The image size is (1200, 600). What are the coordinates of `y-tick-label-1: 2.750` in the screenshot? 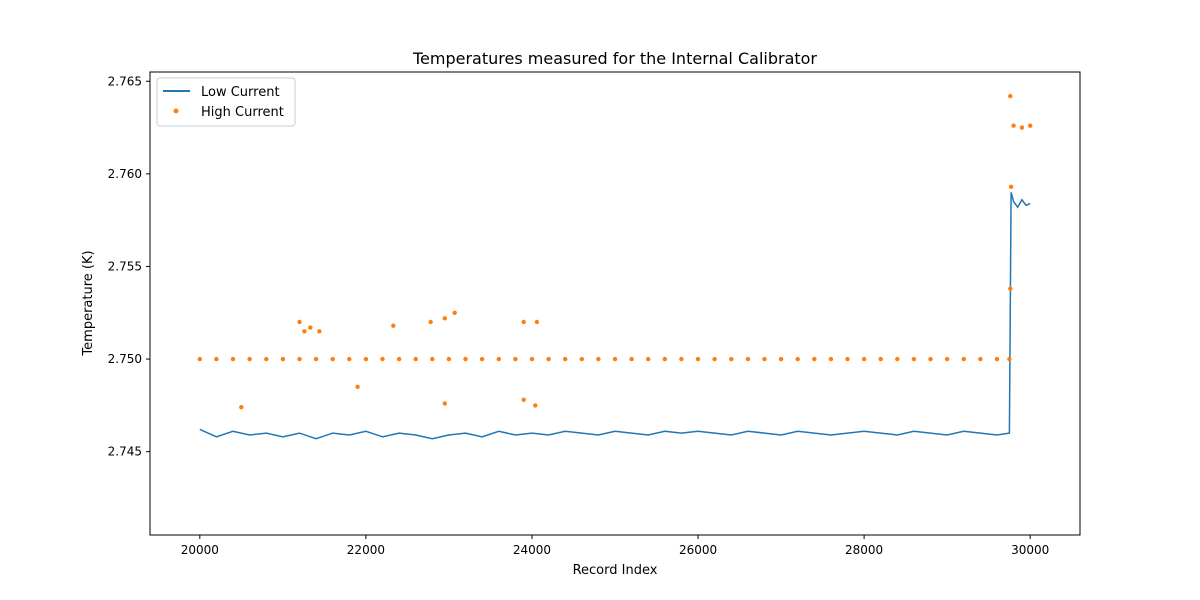 It's located at (125, 359).